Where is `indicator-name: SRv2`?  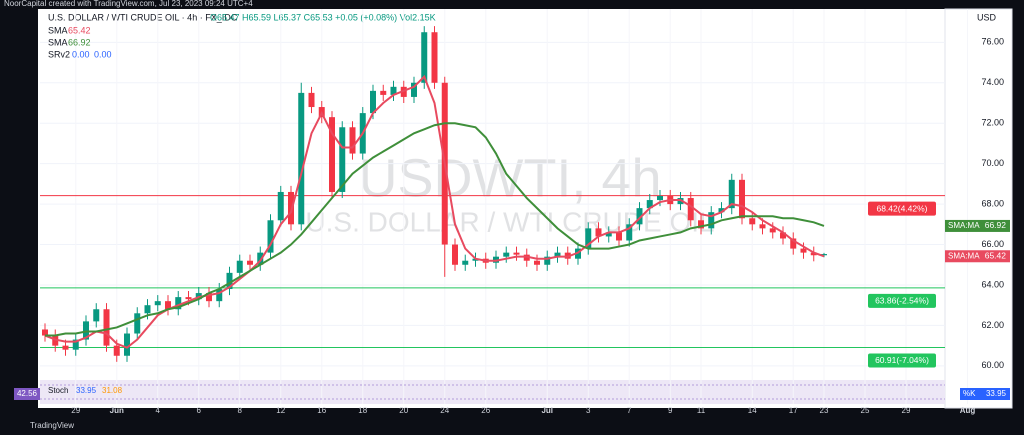
indicator-name: SRv2 is located at coordinates (59, 54).